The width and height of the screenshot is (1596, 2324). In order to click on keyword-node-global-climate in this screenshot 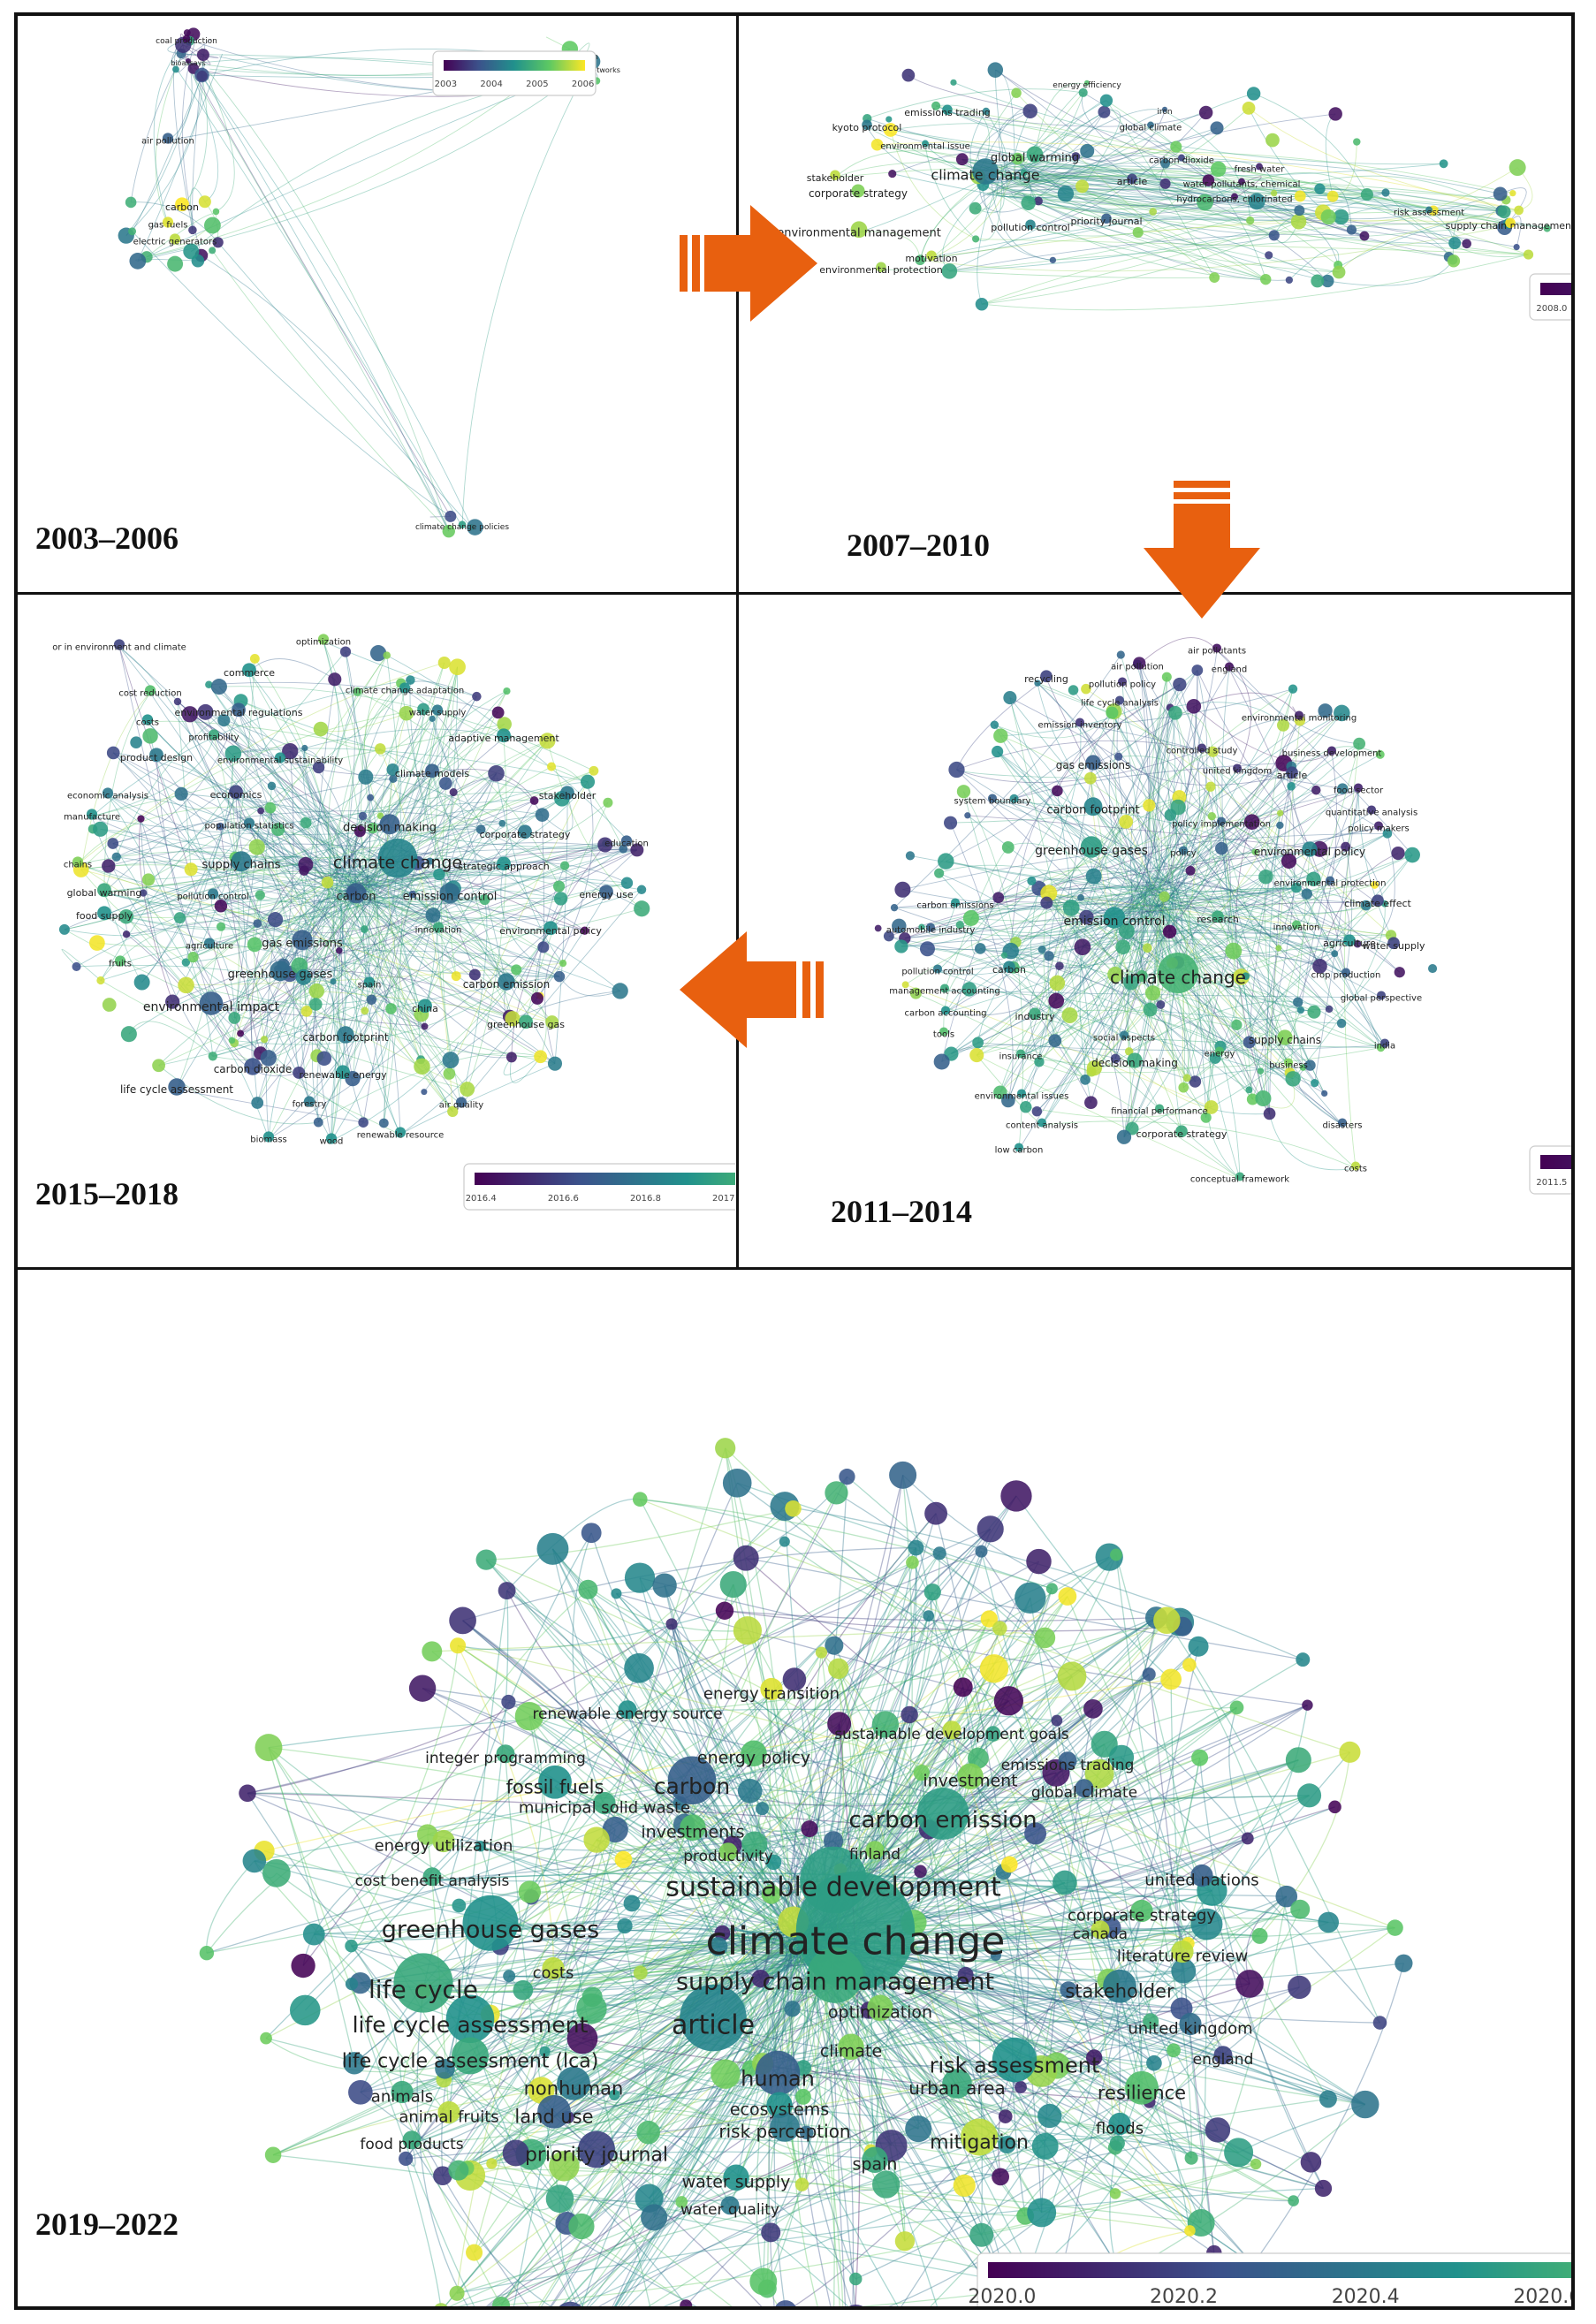, I will do `click(1084, 1788)`.